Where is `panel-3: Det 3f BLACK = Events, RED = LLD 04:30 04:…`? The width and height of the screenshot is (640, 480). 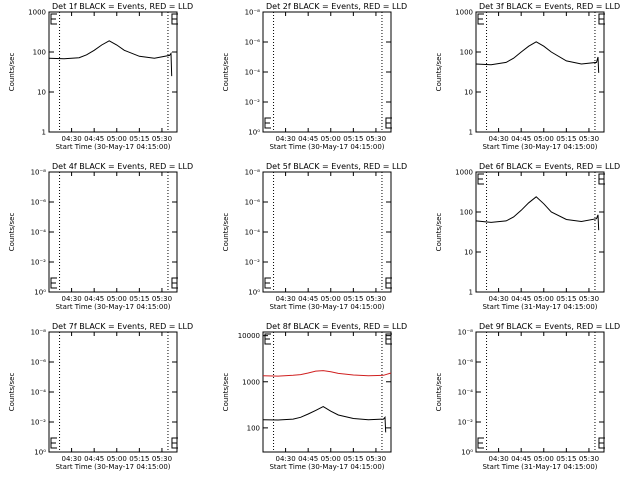
panel-3: Det 3f BLACK = Events, RED = LLD 04:30 04:… is located at coordinates (527, 76).